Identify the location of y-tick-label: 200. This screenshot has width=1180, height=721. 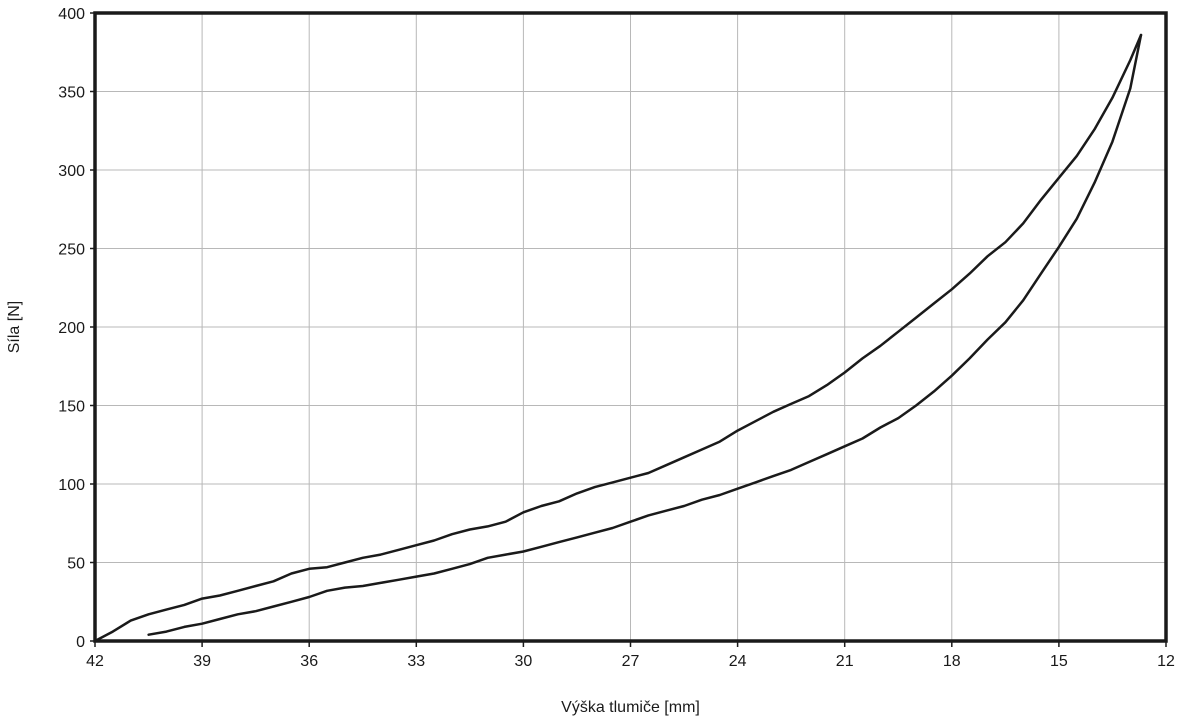
(71, 328).